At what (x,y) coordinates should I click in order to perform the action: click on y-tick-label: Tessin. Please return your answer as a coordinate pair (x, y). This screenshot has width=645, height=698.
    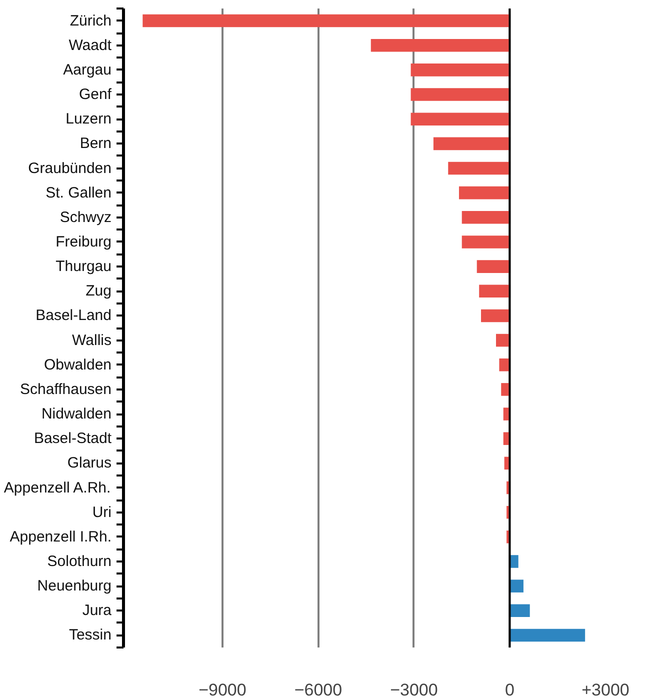
    Looking at the image, I should click on (90, 635).